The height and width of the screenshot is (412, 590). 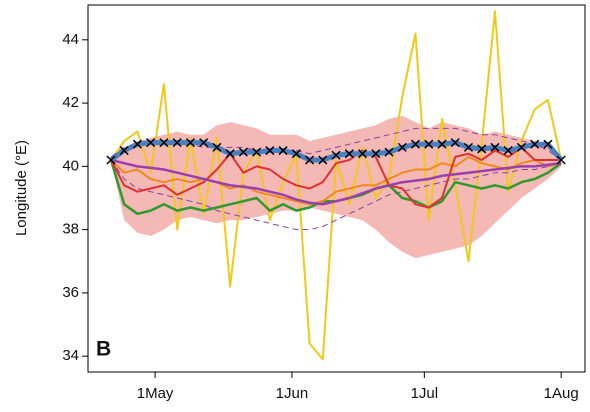 I want to click on panel-label: B, so click(x=103, y=349).